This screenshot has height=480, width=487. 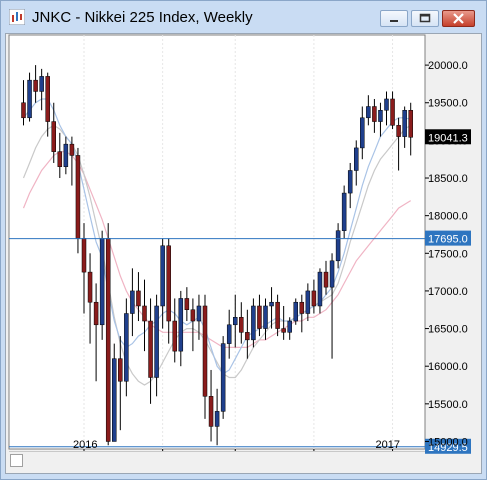 What do you see at coordinates (448, 254) in the screenshot?
I see `y-tick-label: 17500.0` at bounding box center [448, 254].